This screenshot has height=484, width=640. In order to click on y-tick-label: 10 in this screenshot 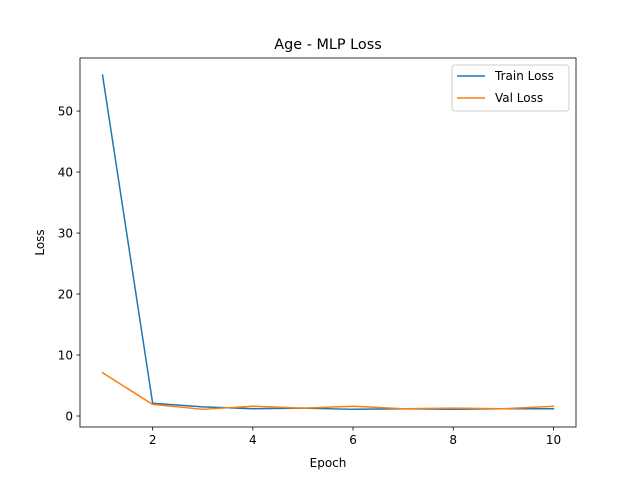, I will do `click(65, 356)`.